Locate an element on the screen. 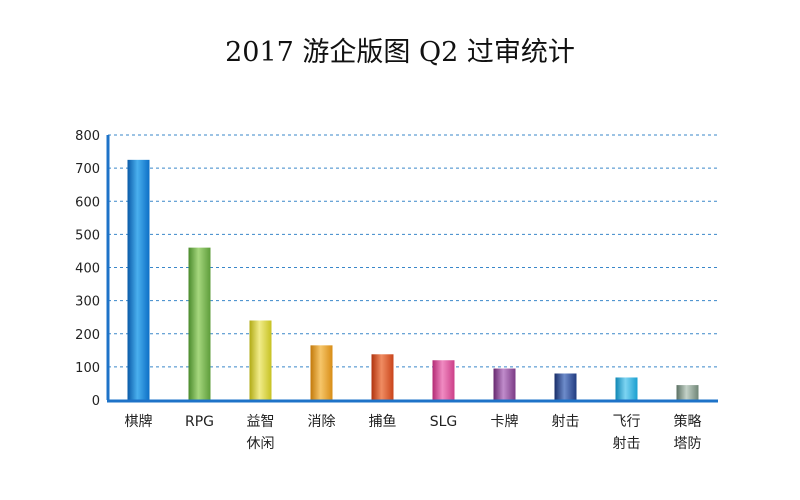 This screenshot has height=500, width=800. x-tick-label: 策略 is located at coordinates (688, 421).